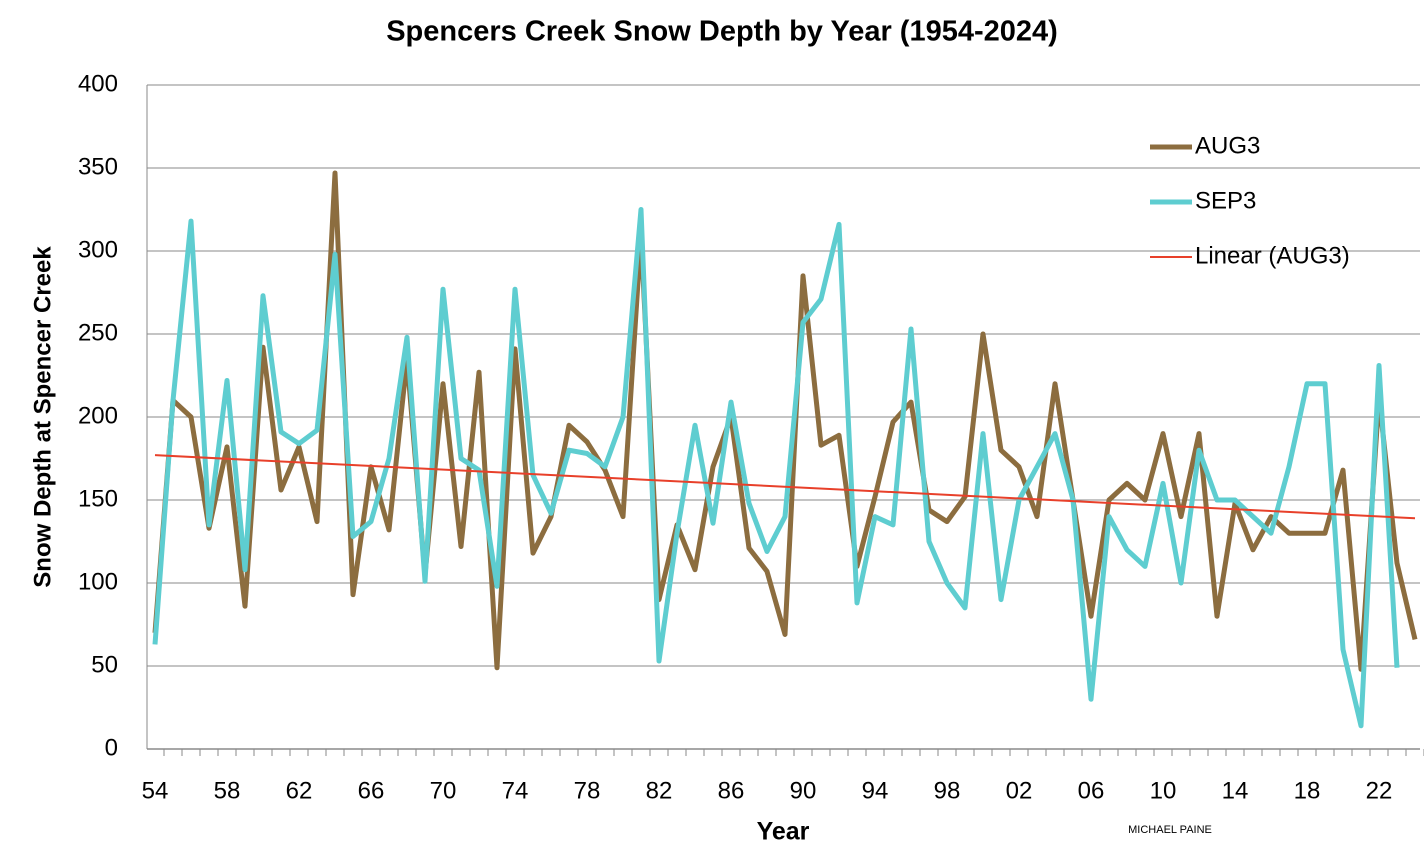 The height and width of the screenshot is (852, 1424). Describe the element at coordinates (515, 790) in the screenshot. I see `x-tick-label: 74` at that location.